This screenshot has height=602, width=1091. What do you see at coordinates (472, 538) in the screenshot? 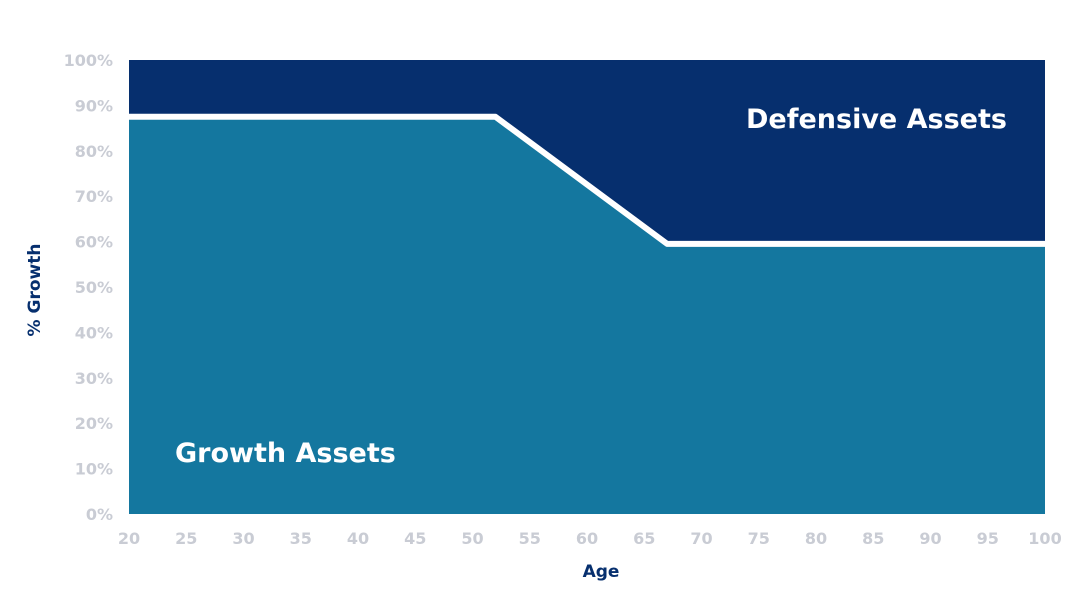
I see `x-tick-label: 50` at bounding box center [472, 538].